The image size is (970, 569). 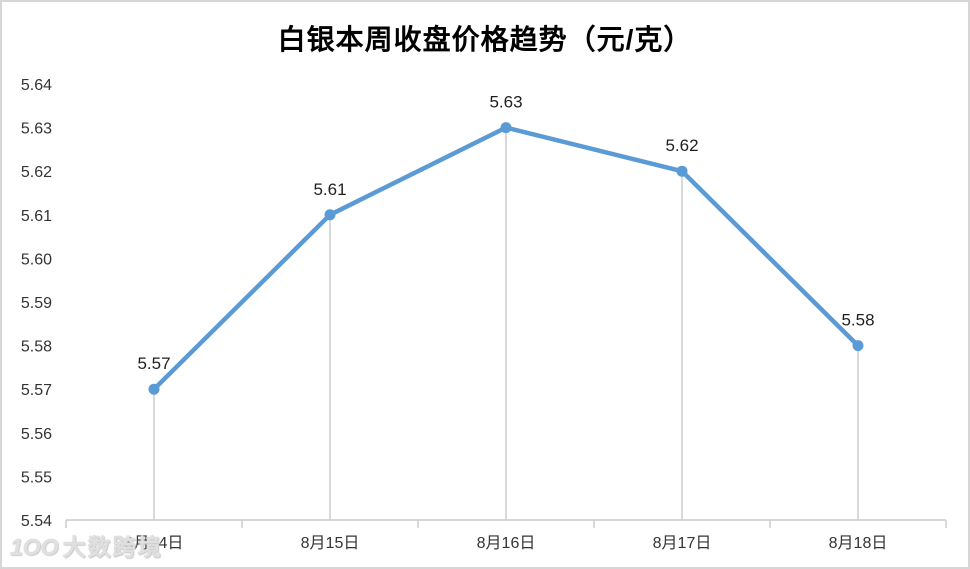 I want to click on data-point-label: 5.63, so click(x=505, y=102).